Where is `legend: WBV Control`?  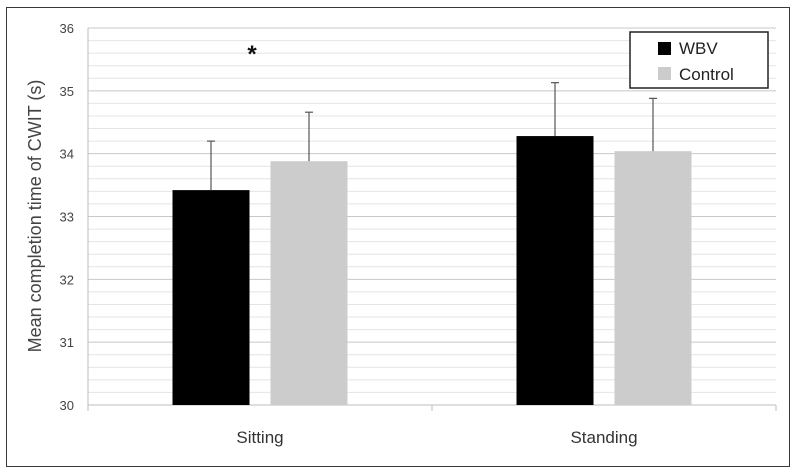
legend: WBV Control is located at coordinates (699, 60).